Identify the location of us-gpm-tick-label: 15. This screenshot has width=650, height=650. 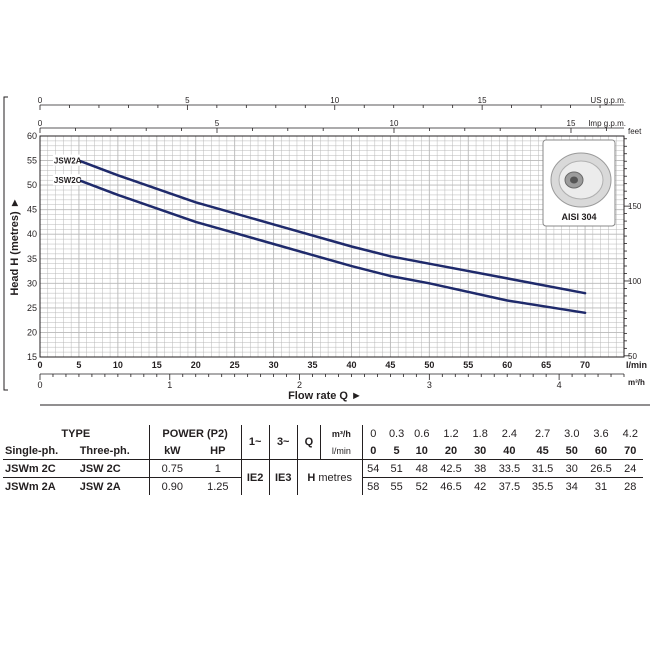
(482, 100).